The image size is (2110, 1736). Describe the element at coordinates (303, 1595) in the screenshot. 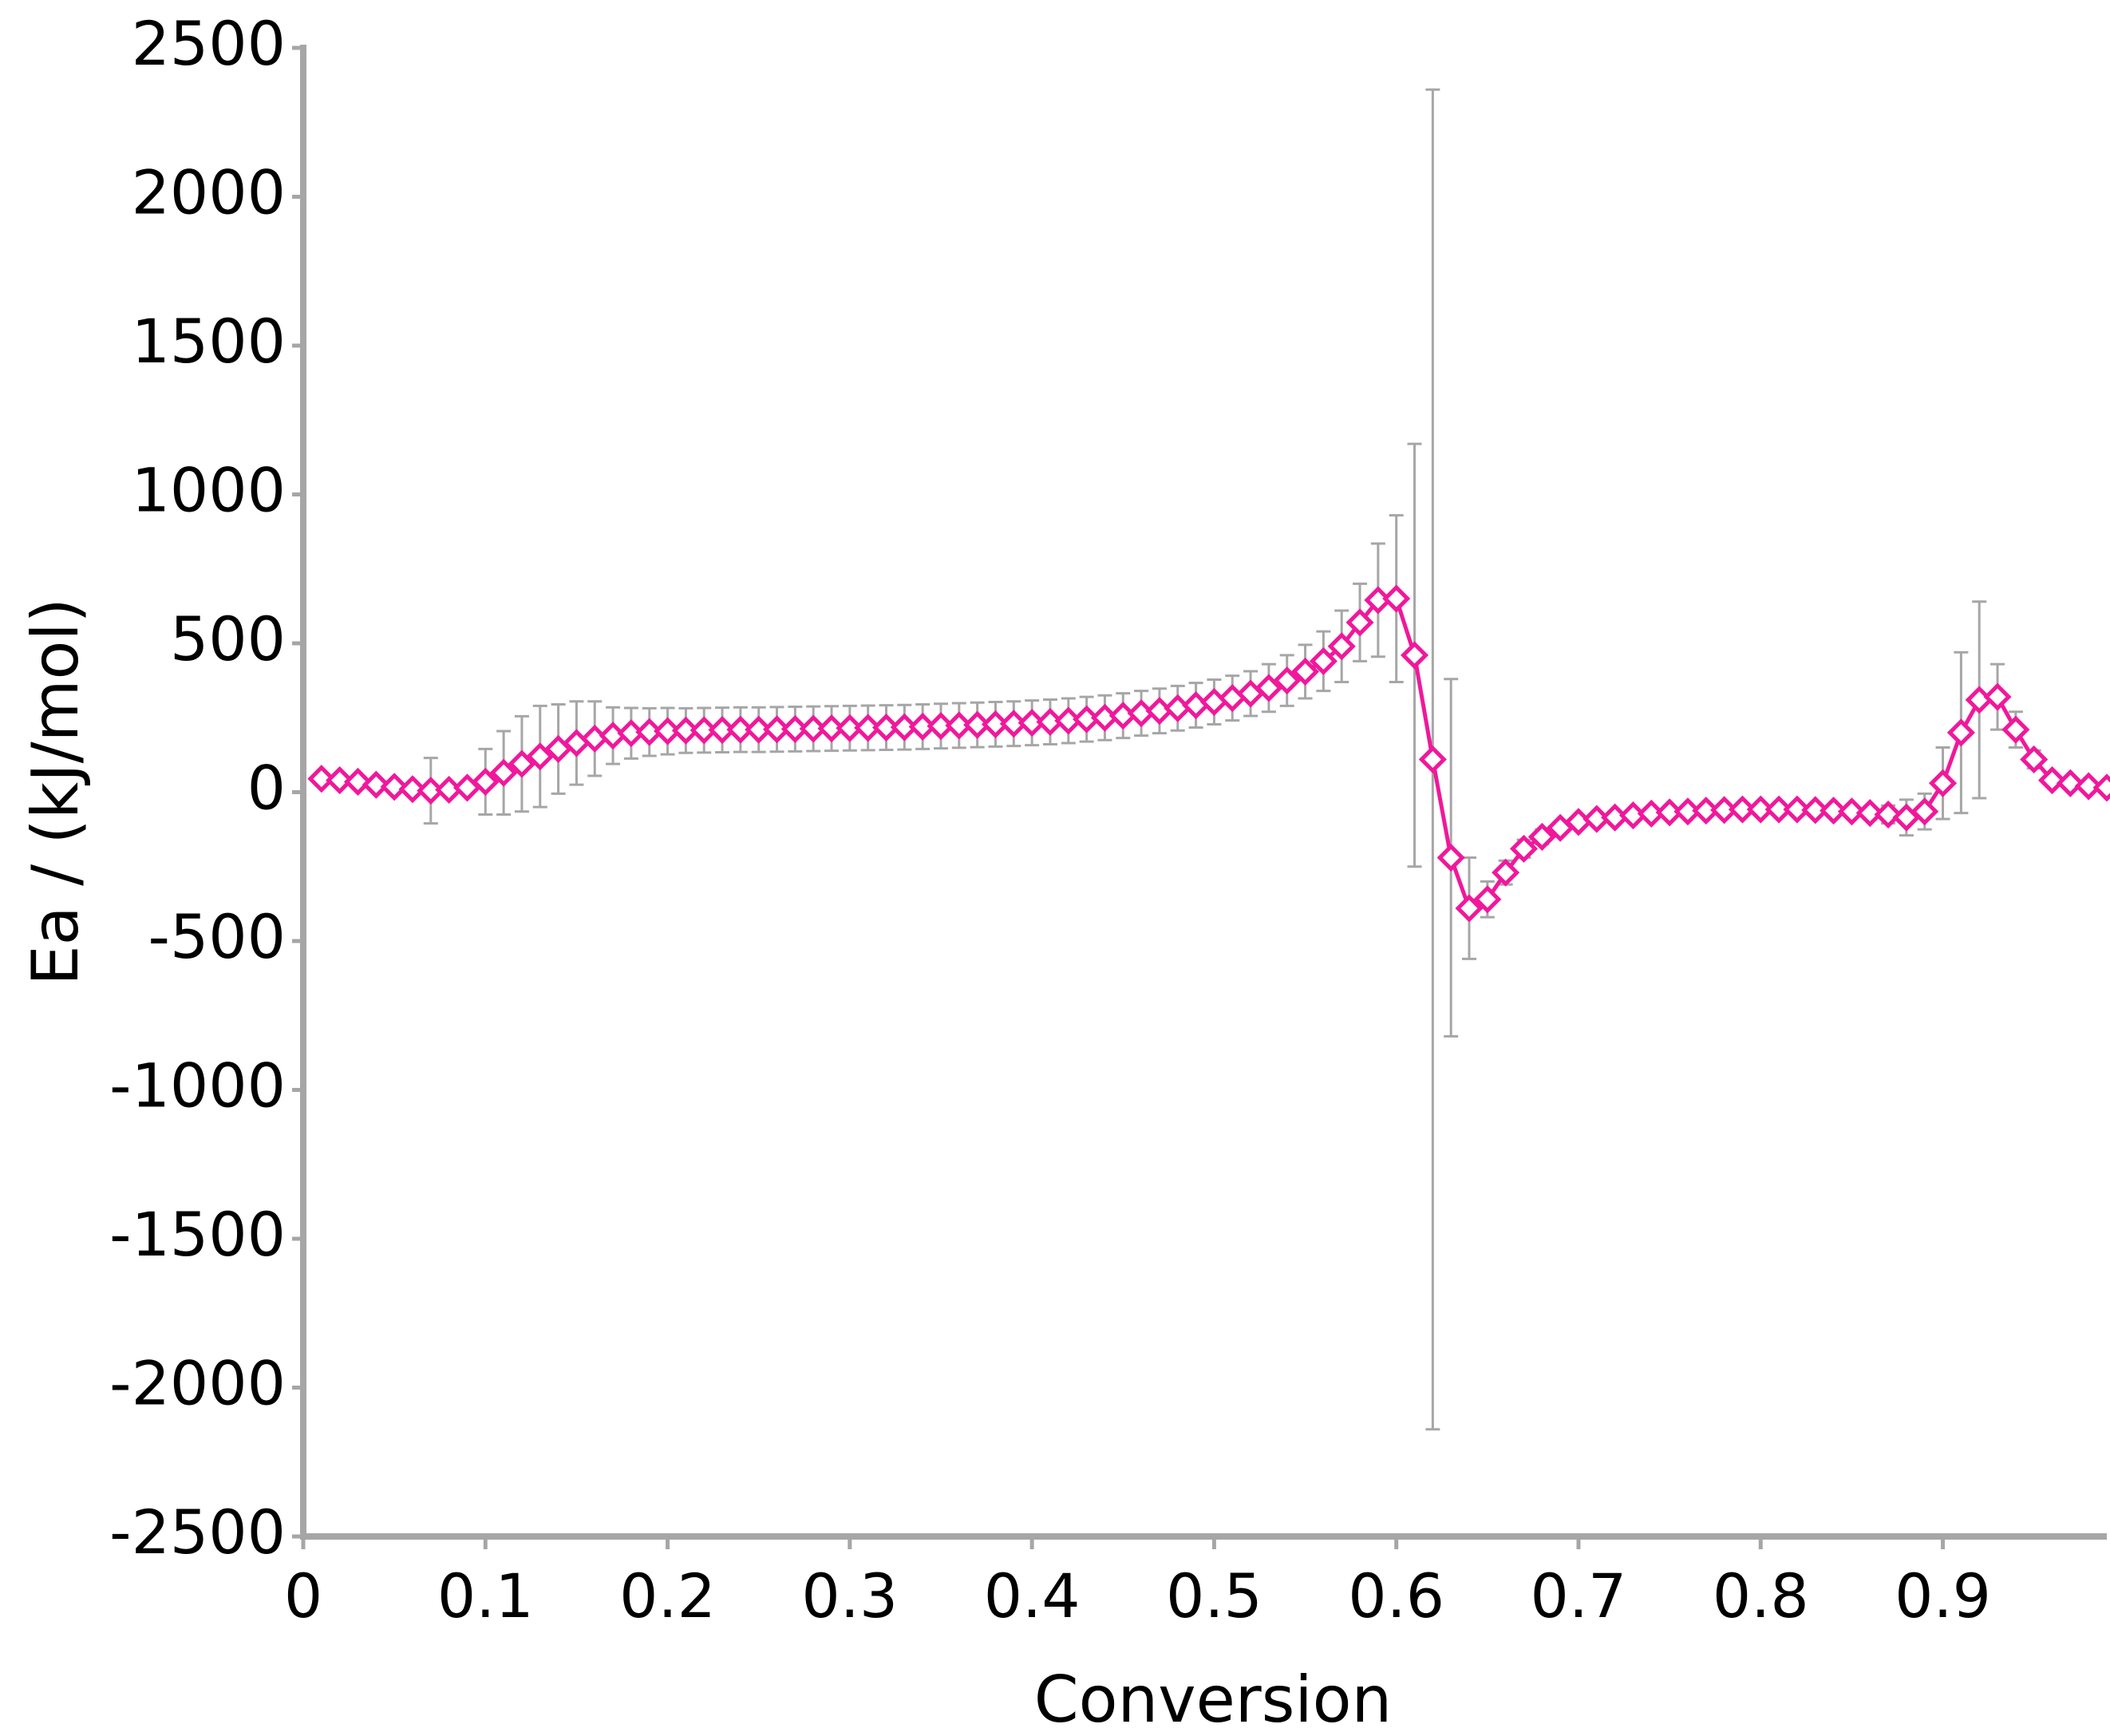

I see `x-tick-label: 0` at that location.